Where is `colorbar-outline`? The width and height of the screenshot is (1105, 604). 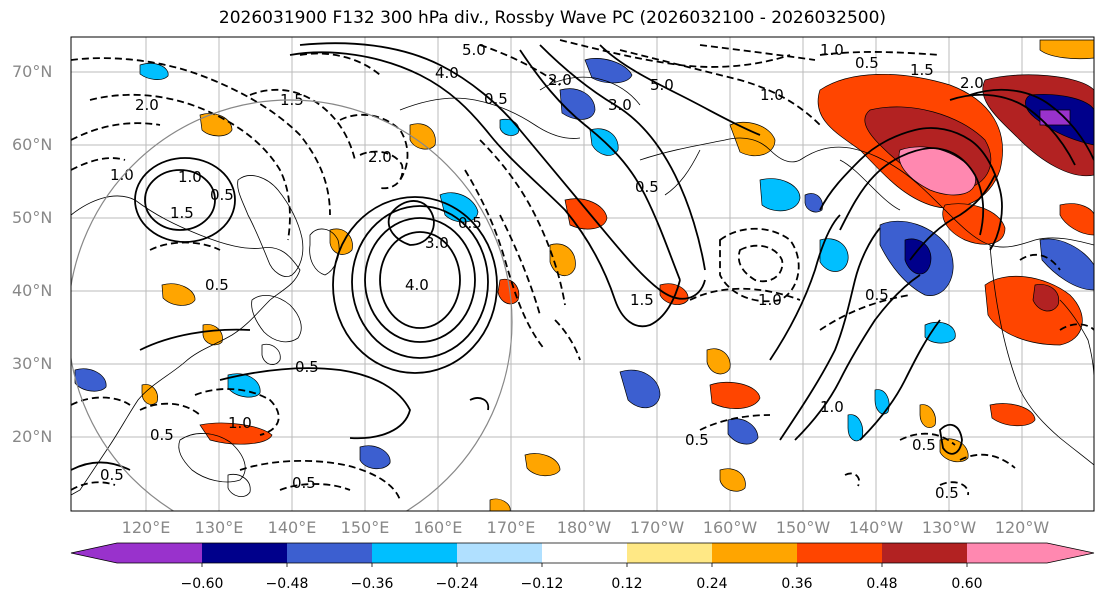 colorbar-outline is located at coordinates (582, 553).